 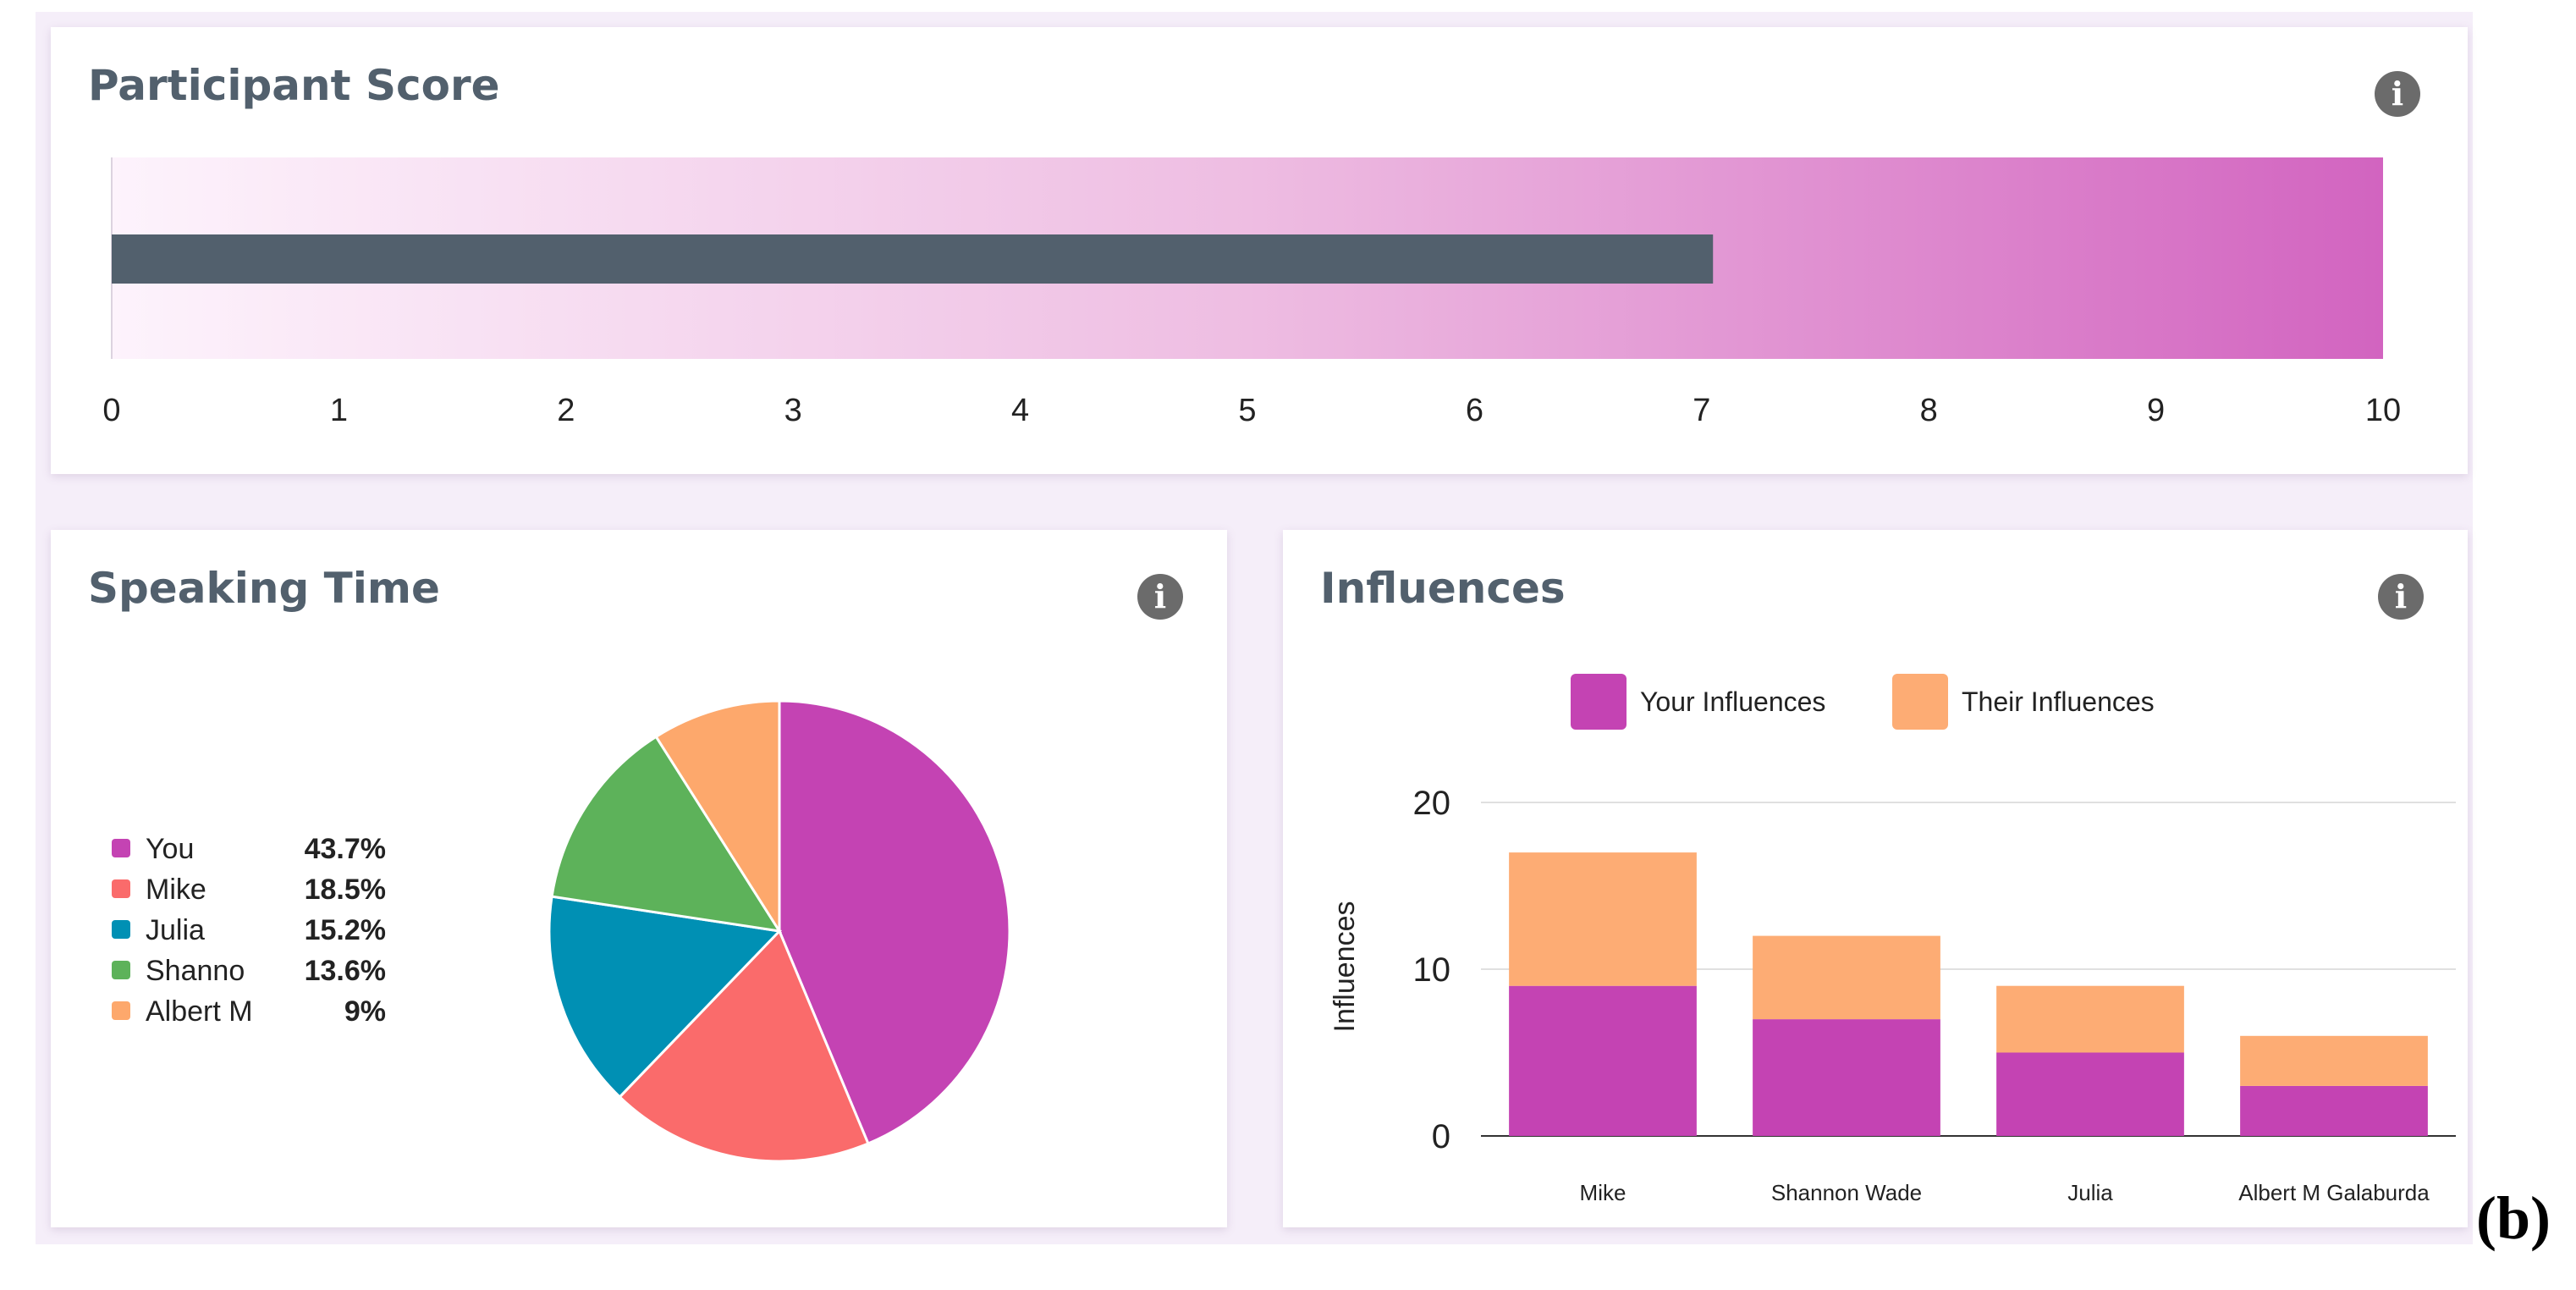 What do you see at coordinates (175, 930) in the screenshot?
I see `legend-label: Julia` at bounding box center [175, 930].